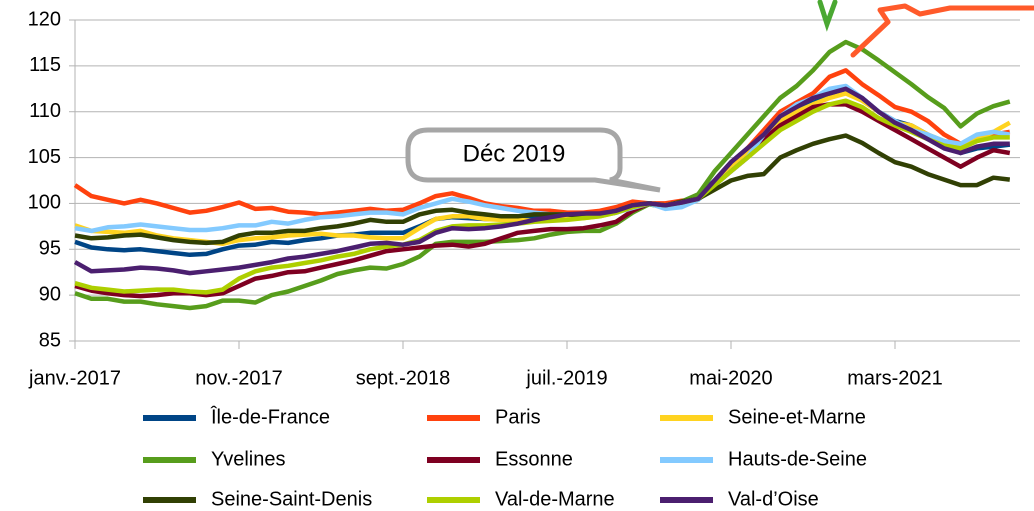  What do you see at coordinates (74, 378) in the screenshot?
I see `x-tick-label: janv.-2017` at bounding box center [74, 378].